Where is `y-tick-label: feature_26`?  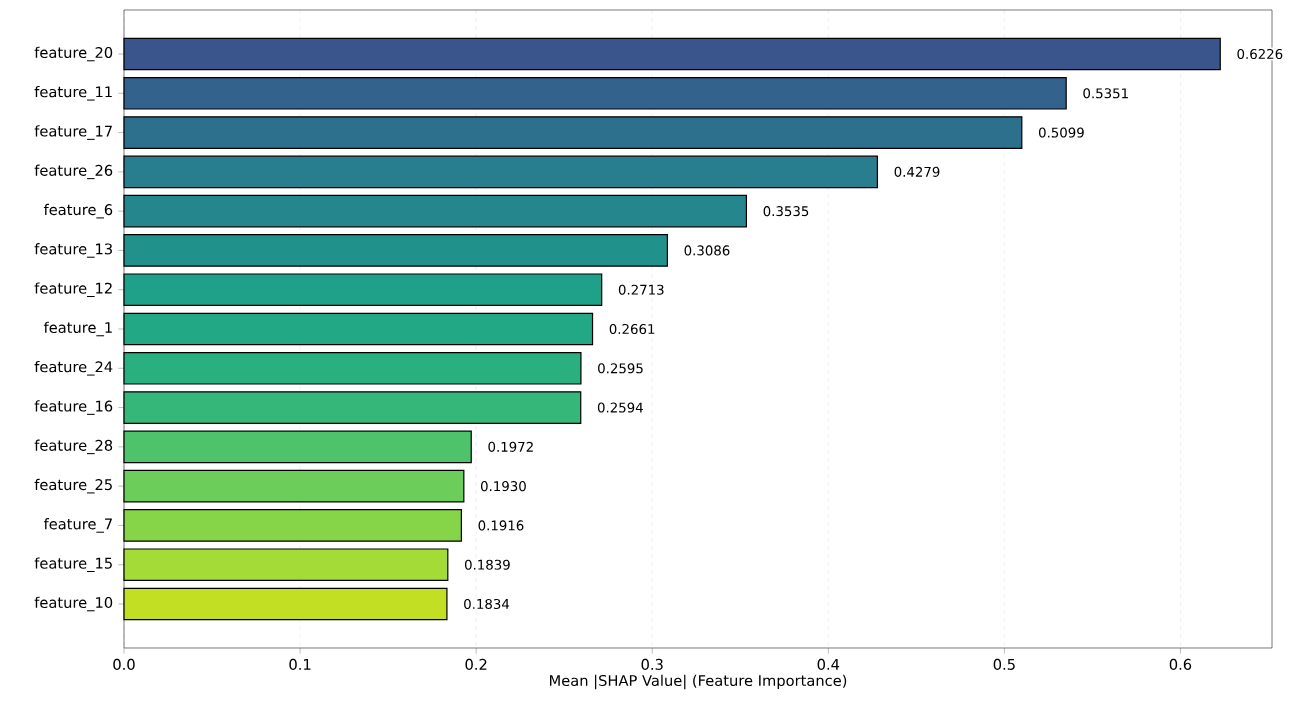 y-tick-label: feature_26 is located at coordinates (73, 172).